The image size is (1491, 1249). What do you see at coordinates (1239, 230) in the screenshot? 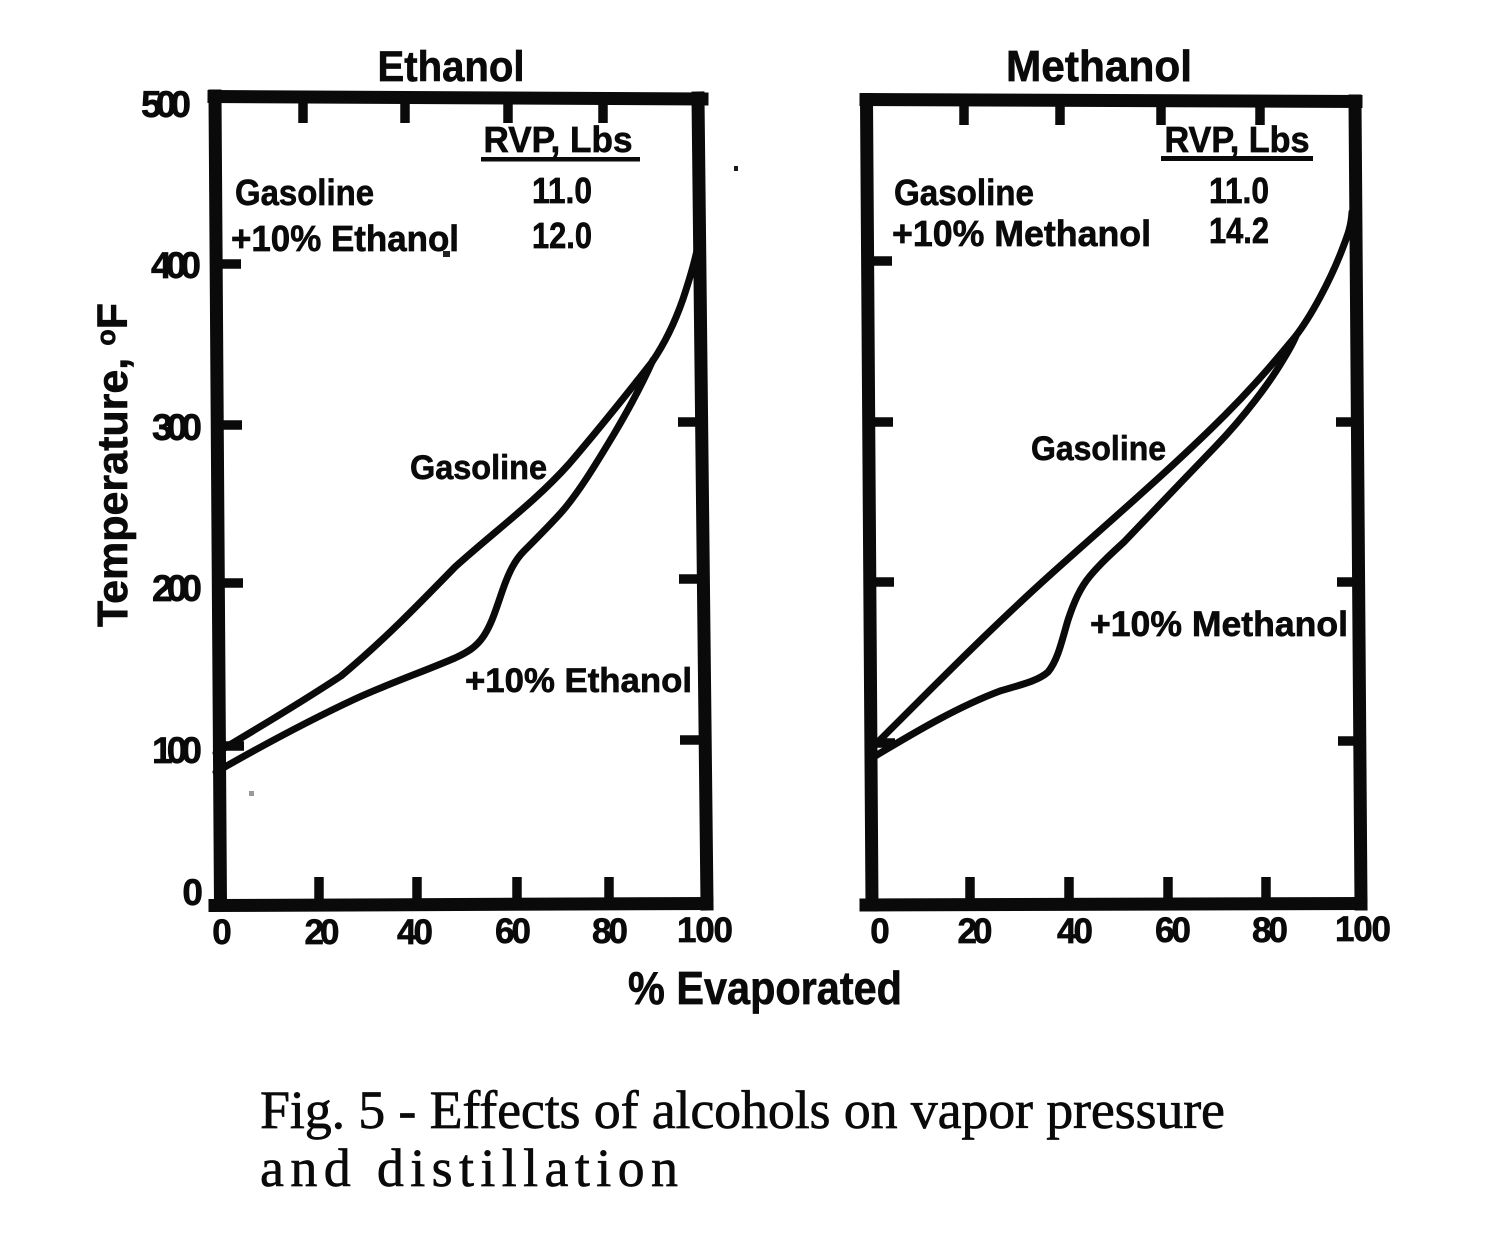
I see `svg-text: 14.2` at bounding box center [1239, 230].